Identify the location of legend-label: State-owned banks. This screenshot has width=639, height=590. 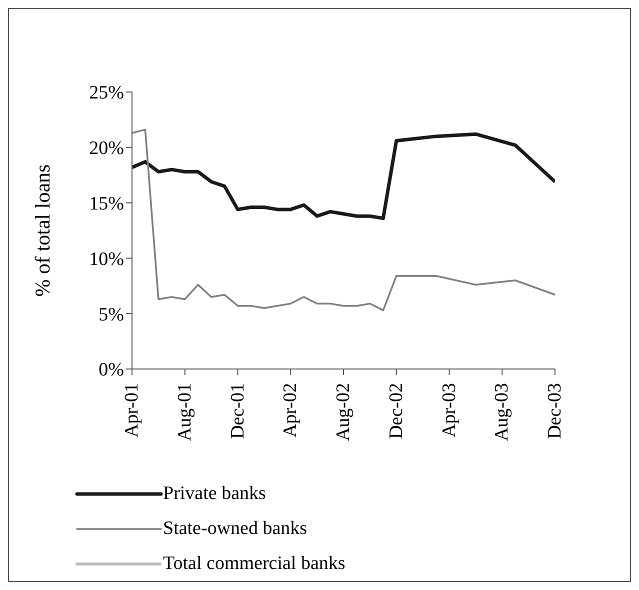
(235, 529).